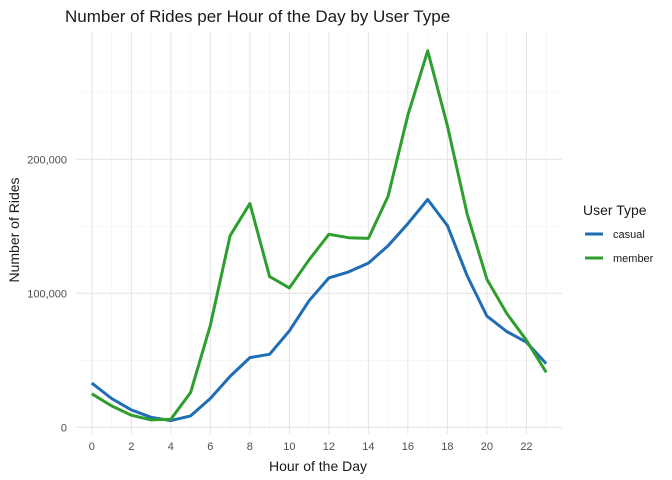 Image resolution: width=672 pixels, height=480 pixels. Describe the element at coordinates (210, 447) in the screenshot. I see `x-tick-label: 6` at that location.